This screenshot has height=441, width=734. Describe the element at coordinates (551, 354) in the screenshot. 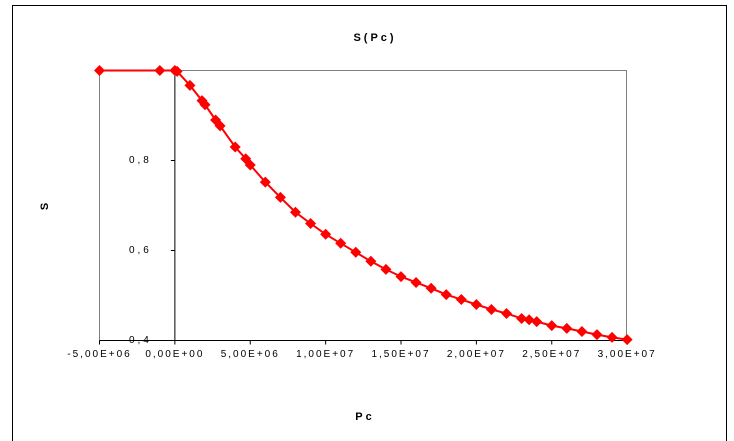

I see `x-tick-label: 2,50E+07` at that location.